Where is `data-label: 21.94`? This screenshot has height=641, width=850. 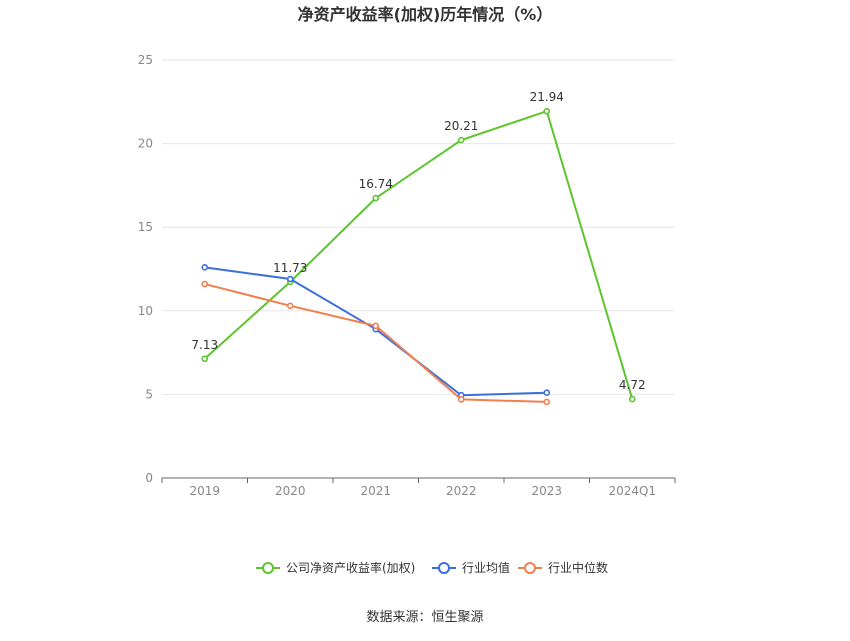 data-label: 21.94 is located at coordinates (547, 97).